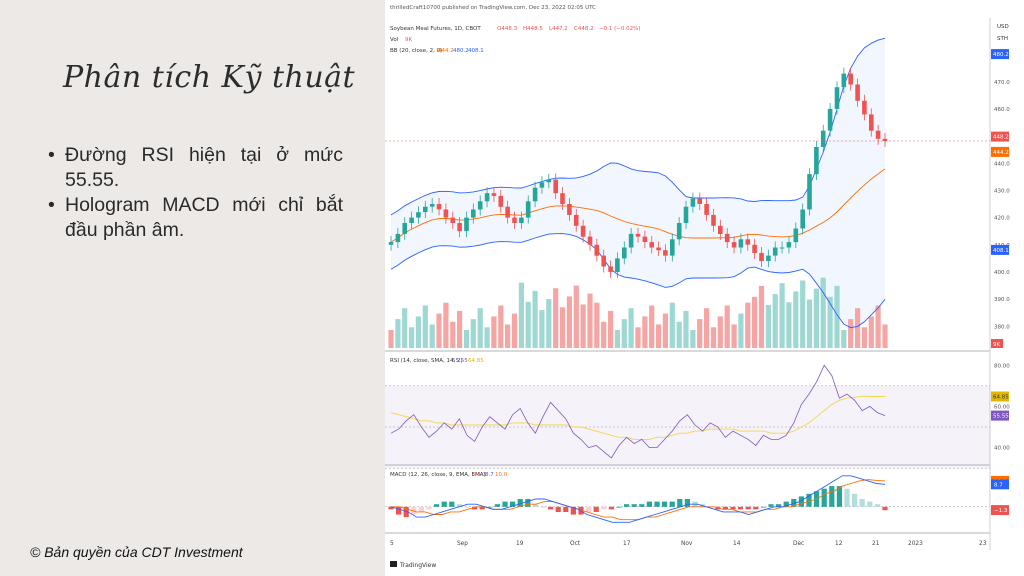  What do you see at coordinates (413, 565) in the screenshot?
I see `tradingview-logo: TradingView` at bounding box center [413, 565].